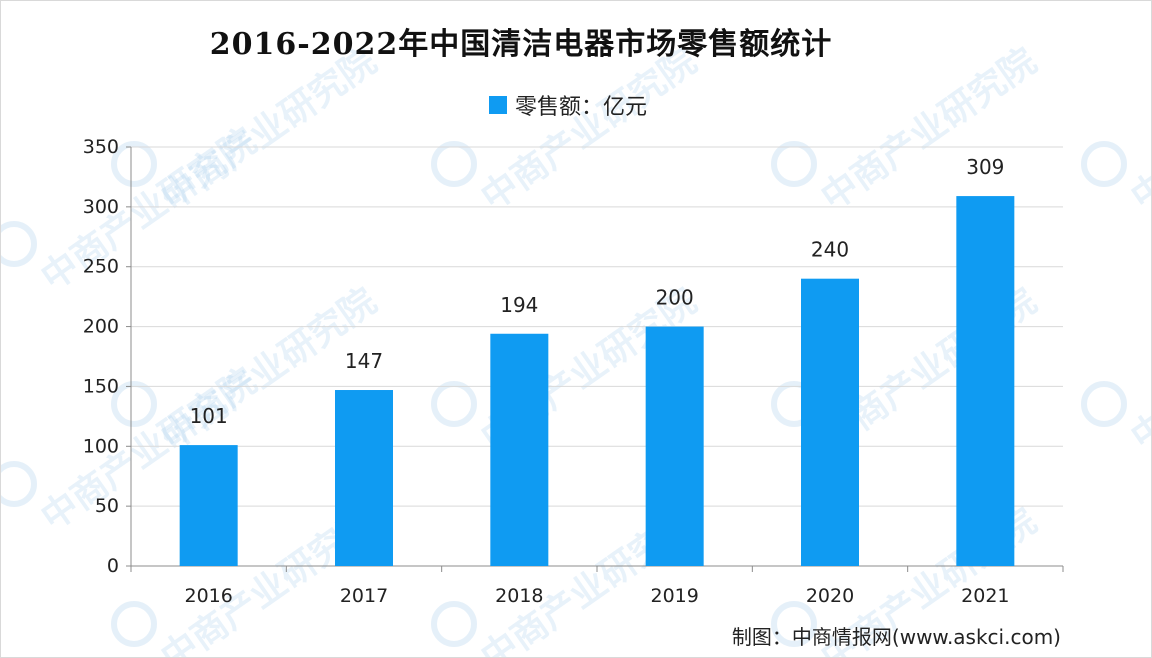  I want to click on x-tick-label-2016: 2016, so click(208, 596).